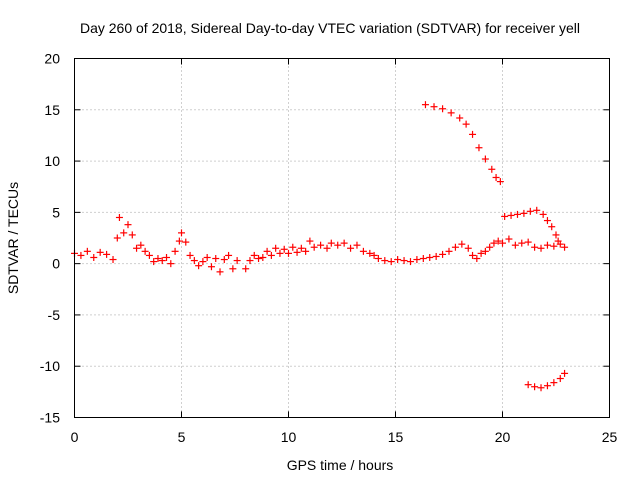 The width and height of the screenshot is (640, 480). I want to click on y-tick-label: 0, so click(56, 264).